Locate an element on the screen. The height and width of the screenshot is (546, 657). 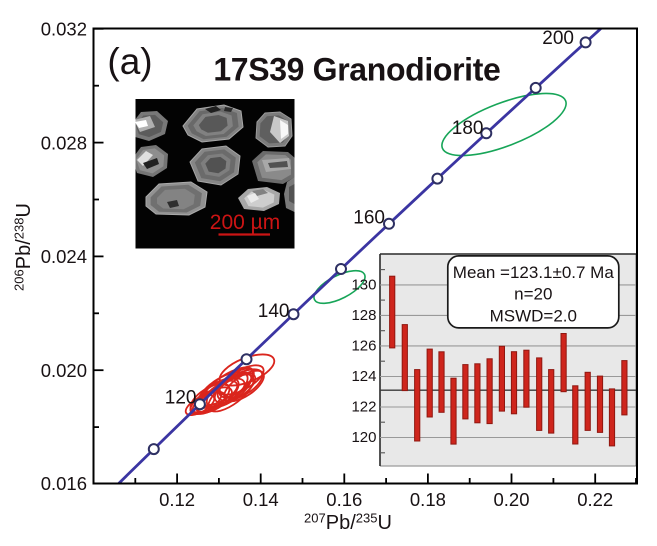
svg-text: MSWD=2.0 is located at coordinates (533, 315).